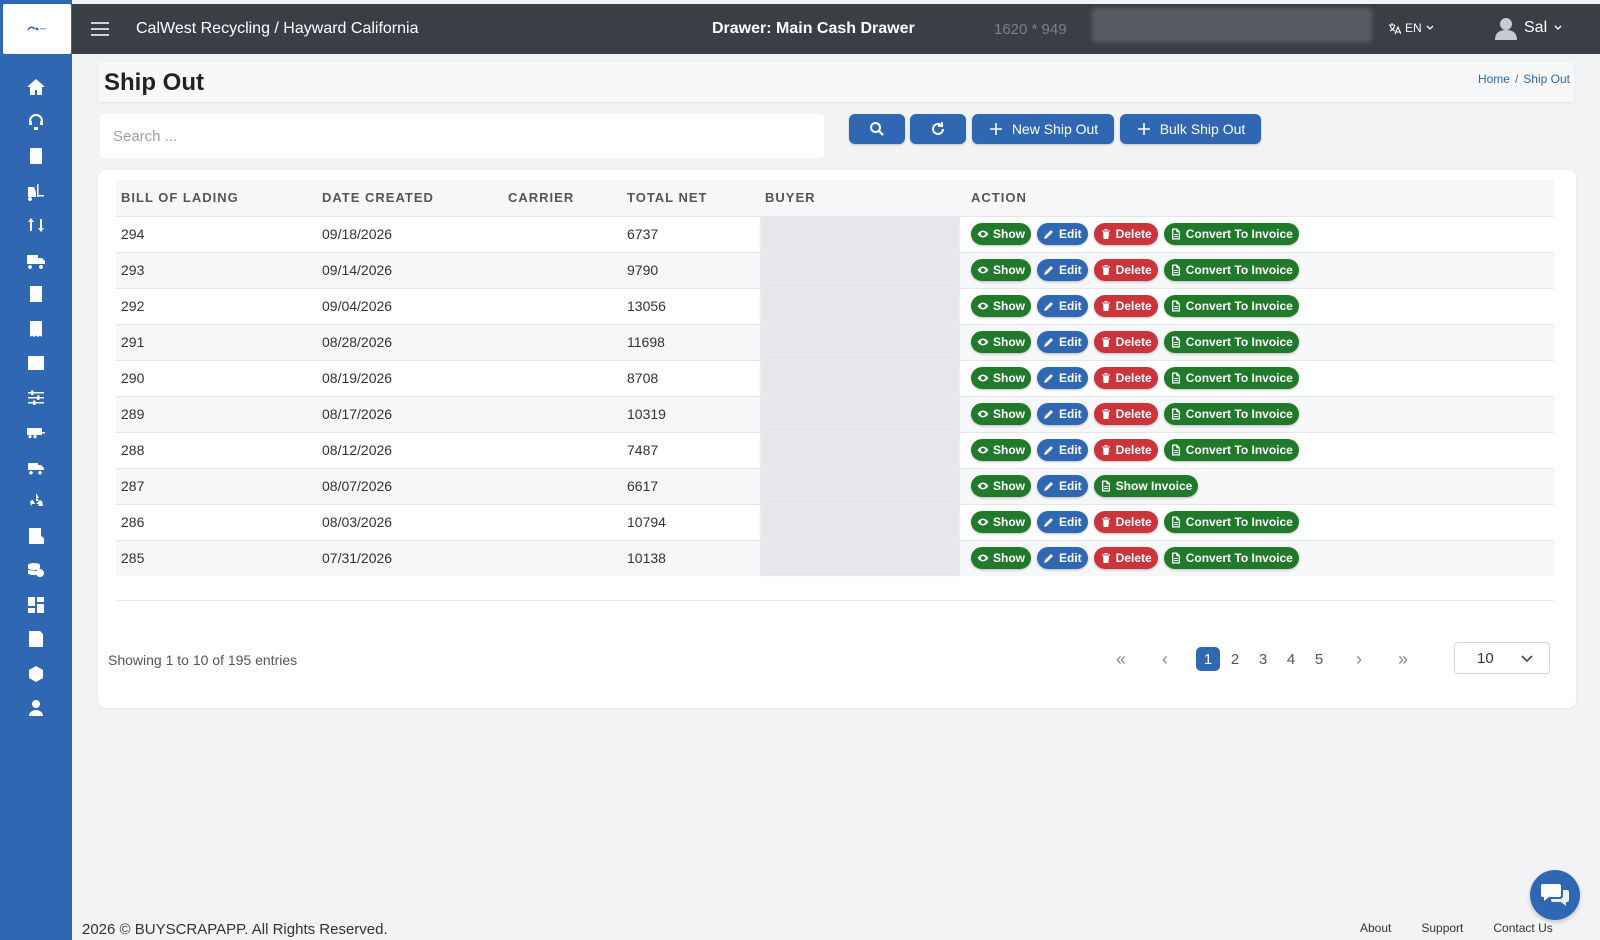  I want to click on user-menu: Sal, so click(1528, 28).